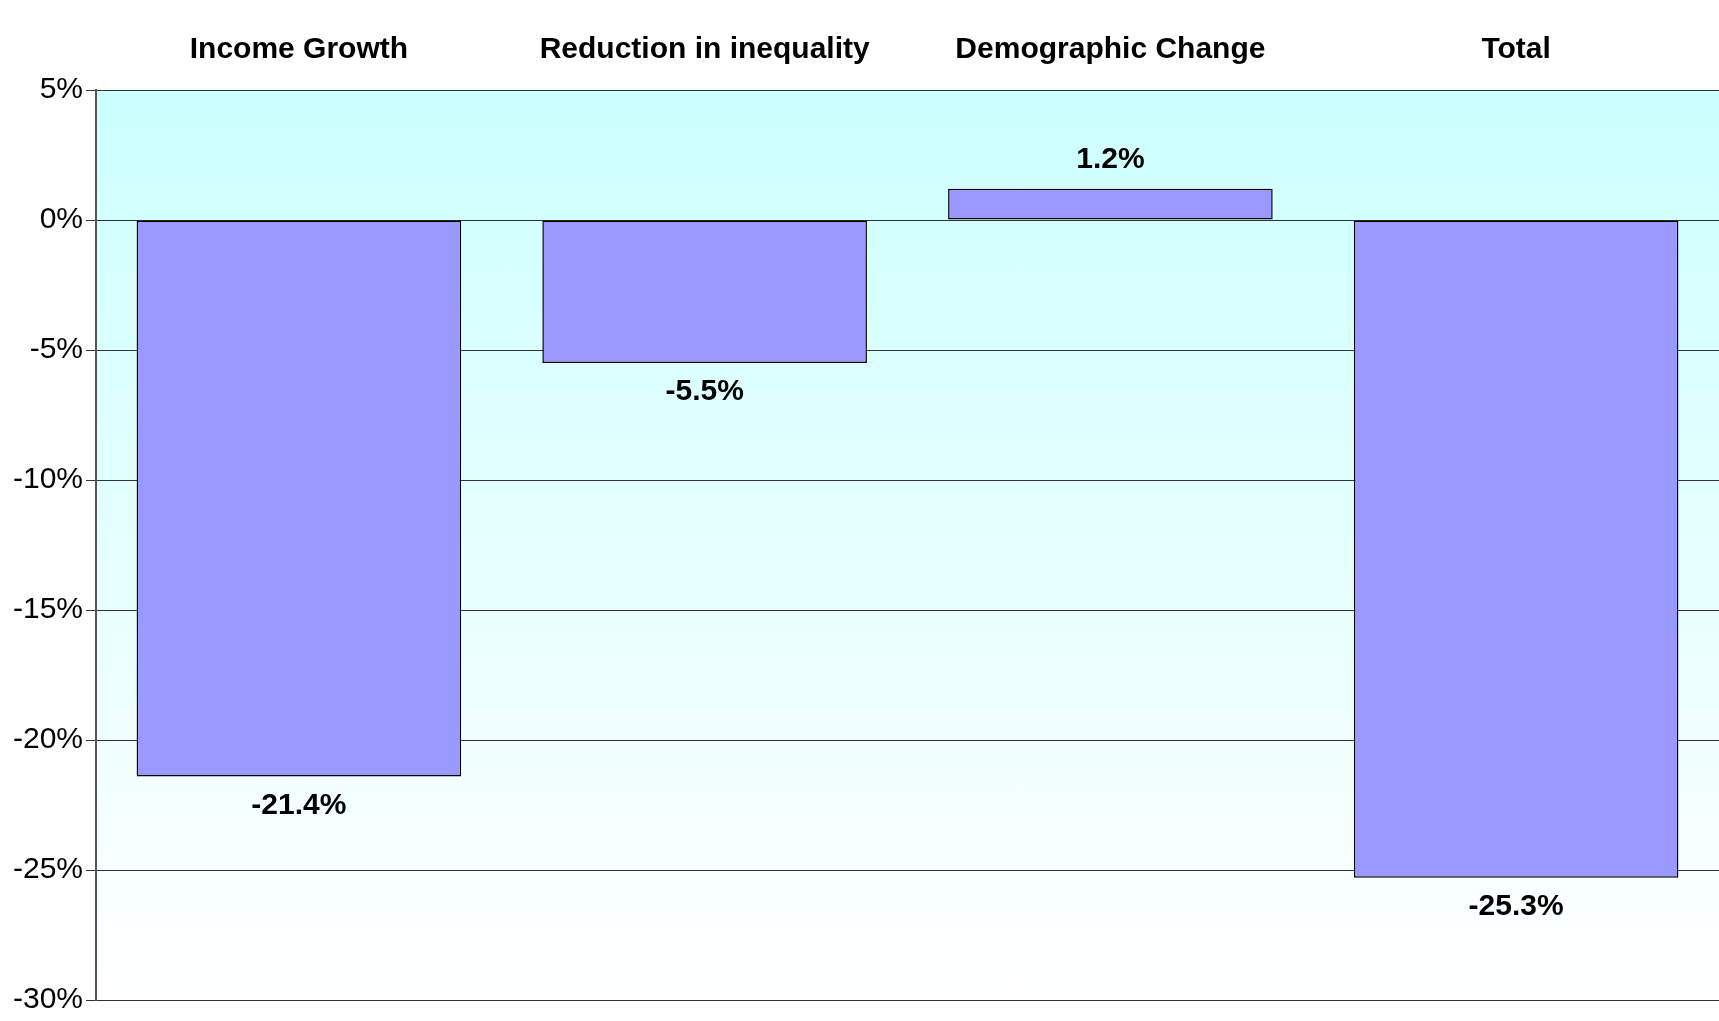 This screenshot has width=1719, height=1021. What do you see at coordinates (48, 608) in the screenshot?
I see `y-tick-label: -15%` at bounding box center [48, 608].